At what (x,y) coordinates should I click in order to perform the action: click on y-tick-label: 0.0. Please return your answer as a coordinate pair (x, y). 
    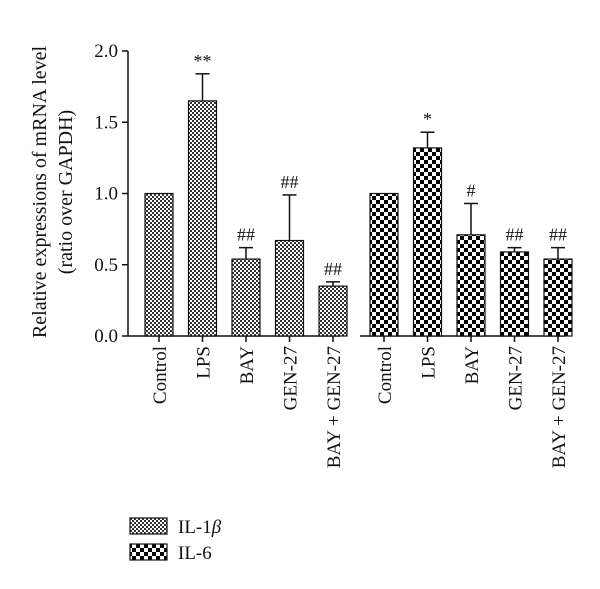
    Looking at the image, I should click on (106, 336).